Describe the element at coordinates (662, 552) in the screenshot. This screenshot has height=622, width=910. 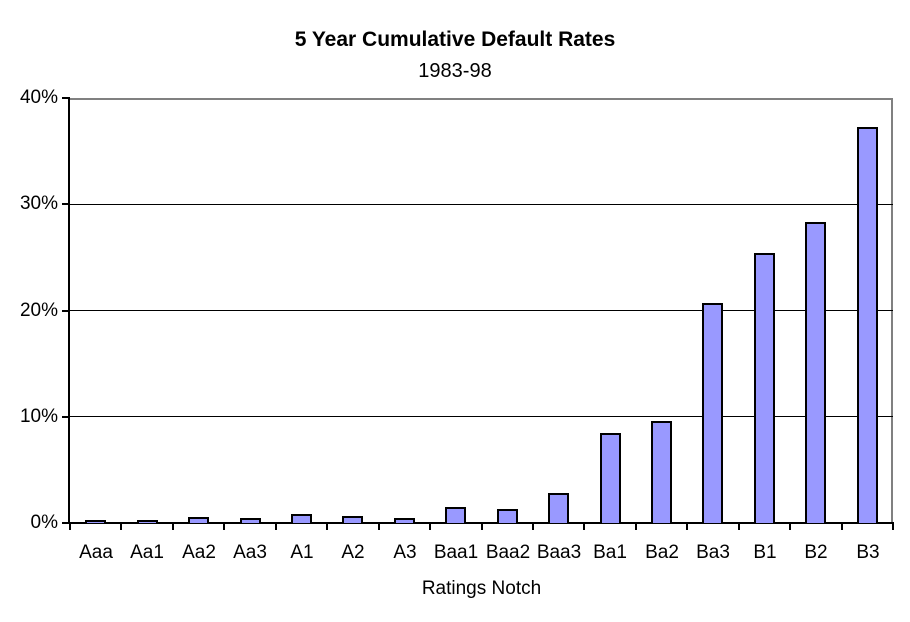
I see `x-category-label-Ba2: Ba2` at that location.